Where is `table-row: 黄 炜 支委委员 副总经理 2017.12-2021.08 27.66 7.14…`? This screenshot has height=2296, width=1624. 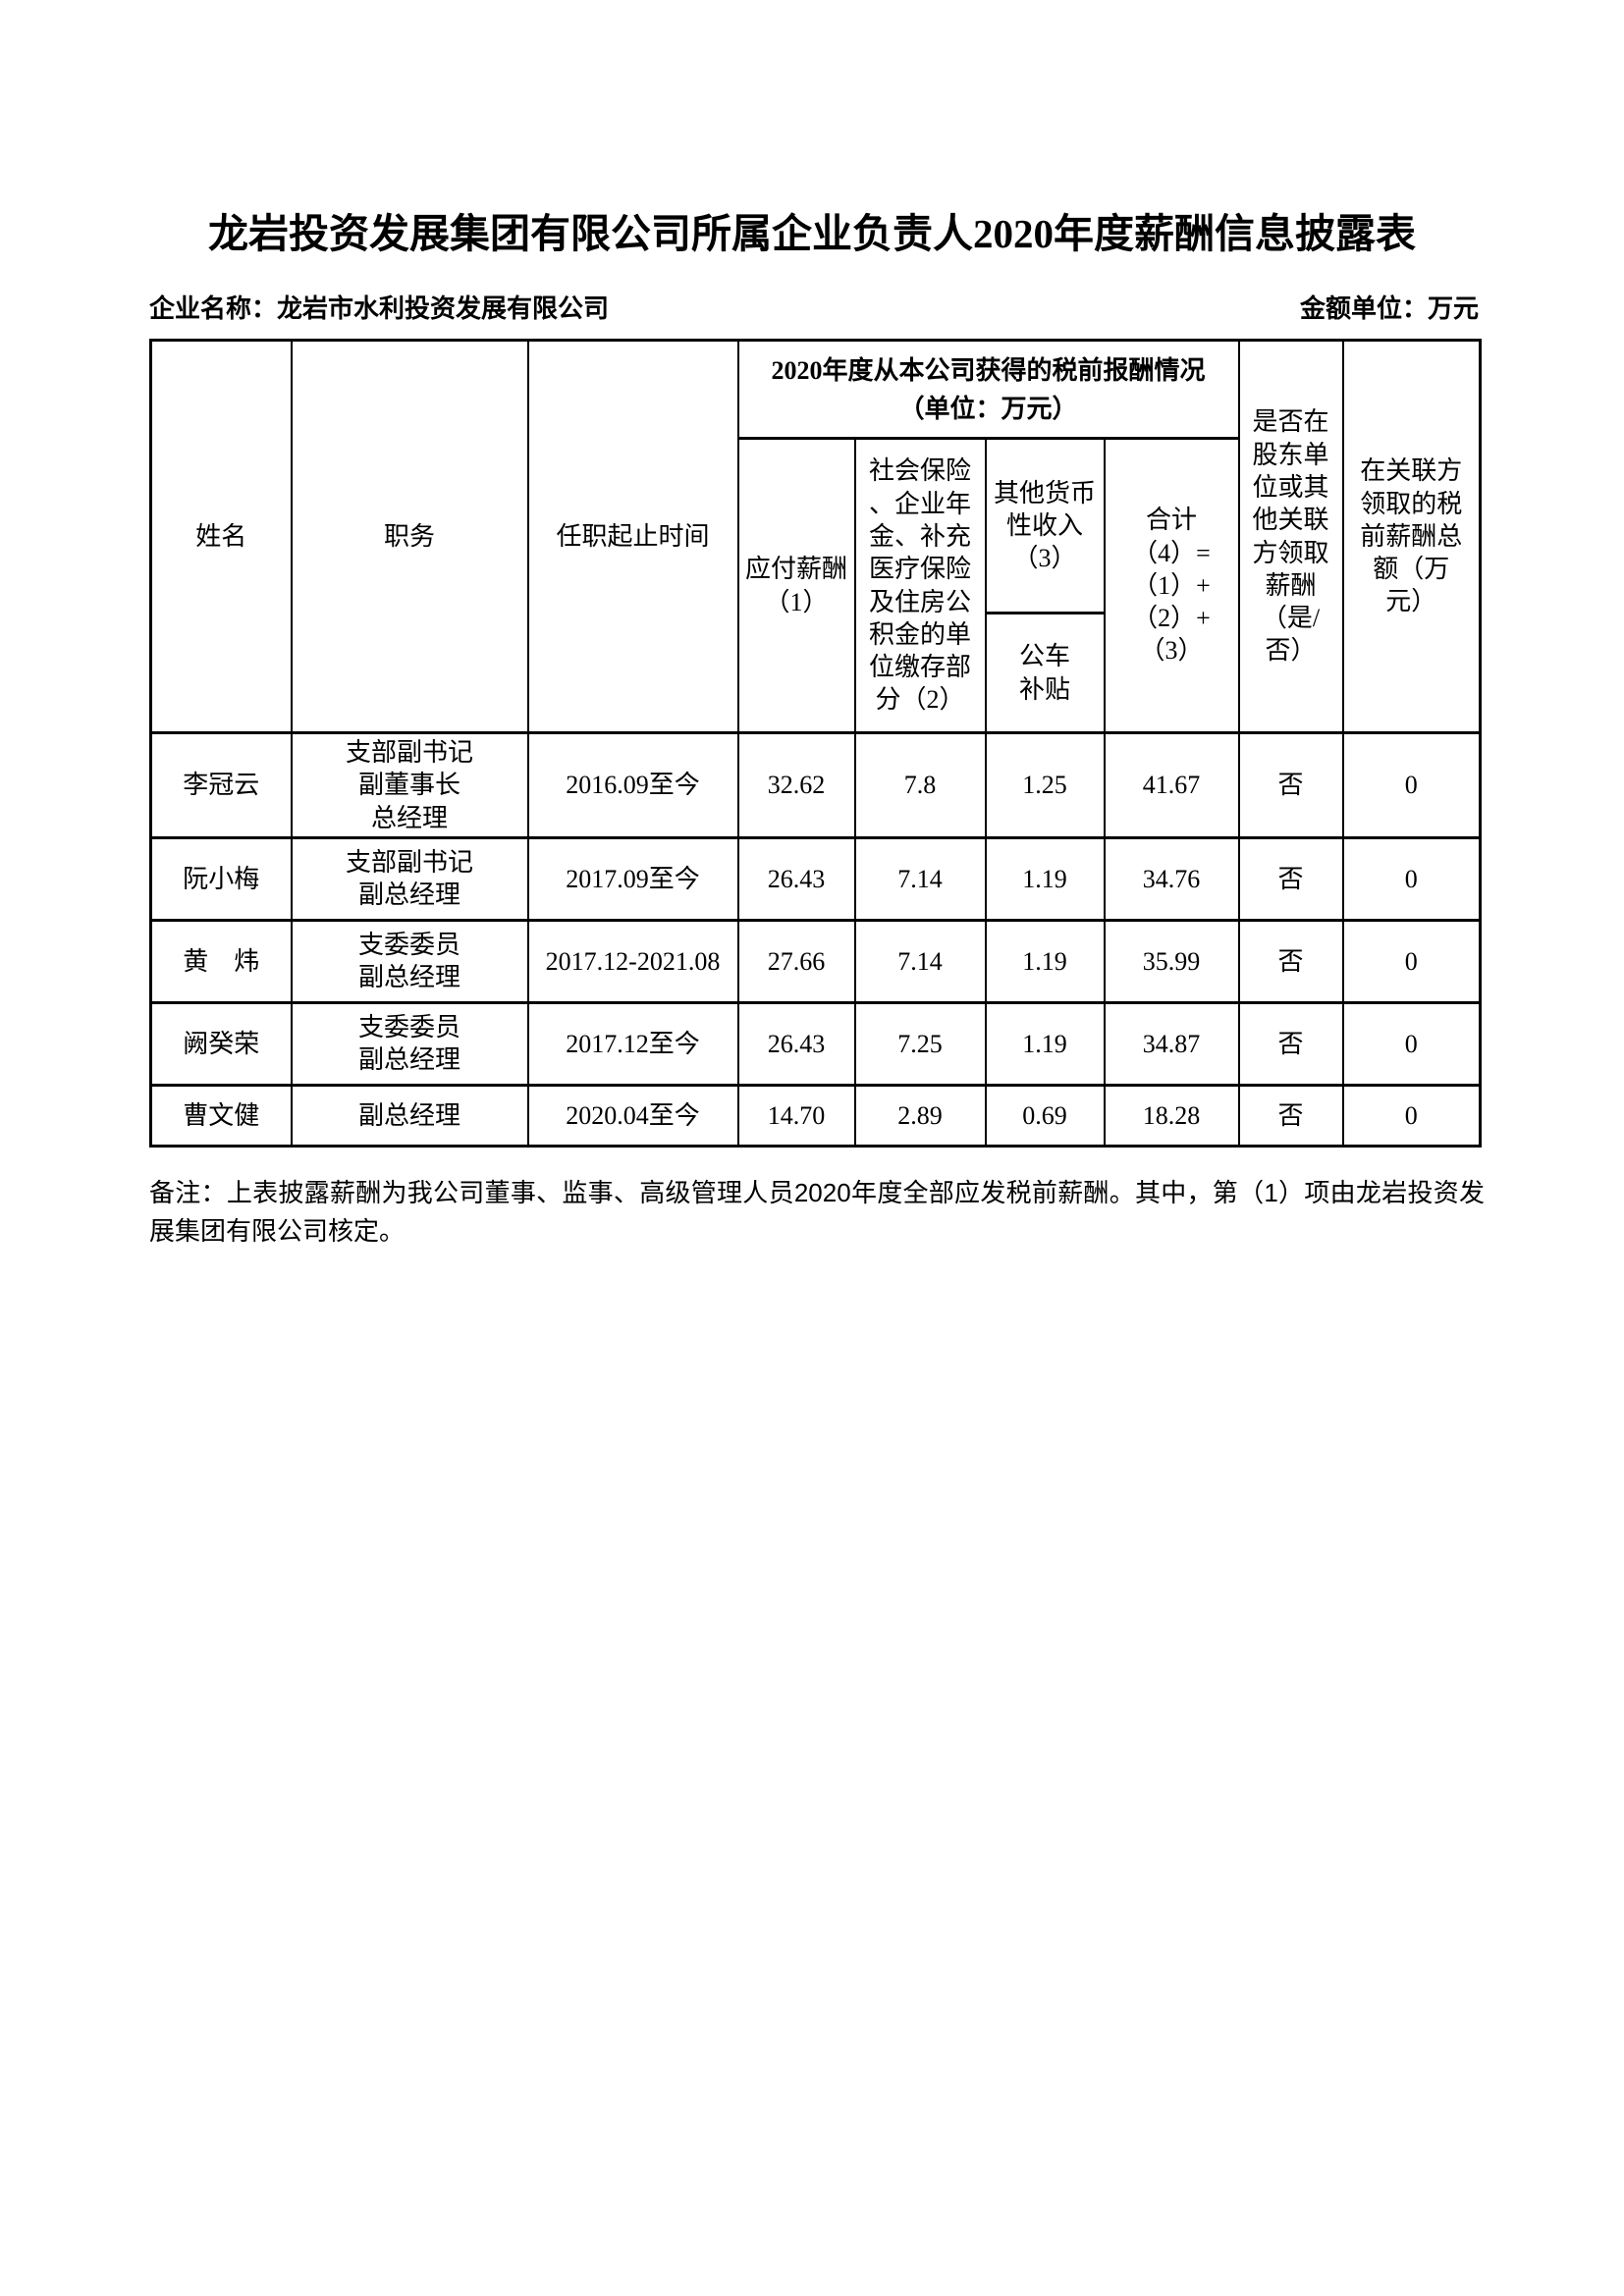 table-row: 黄 炜 支委委员 副总经理 2017.12-2021.08 27.66 7.14… is located at coordinates (815, 961).